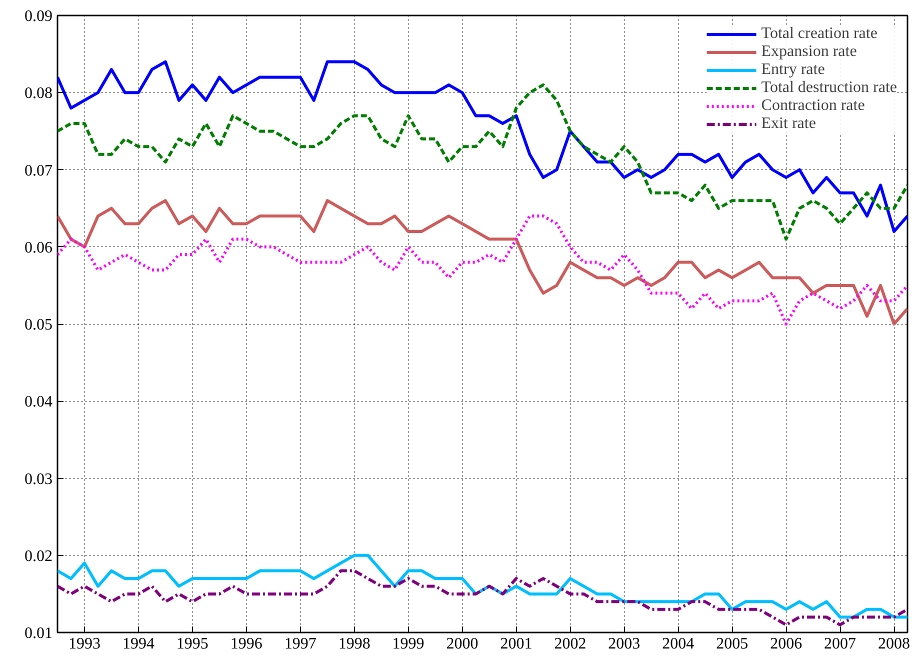 Image resolution: width=915 pixels, height=659 pixels. What do you see at coordinates (786, 644) in the screenshot?
I see `x-tick-label: 2006` at bounding box center [786, 644].